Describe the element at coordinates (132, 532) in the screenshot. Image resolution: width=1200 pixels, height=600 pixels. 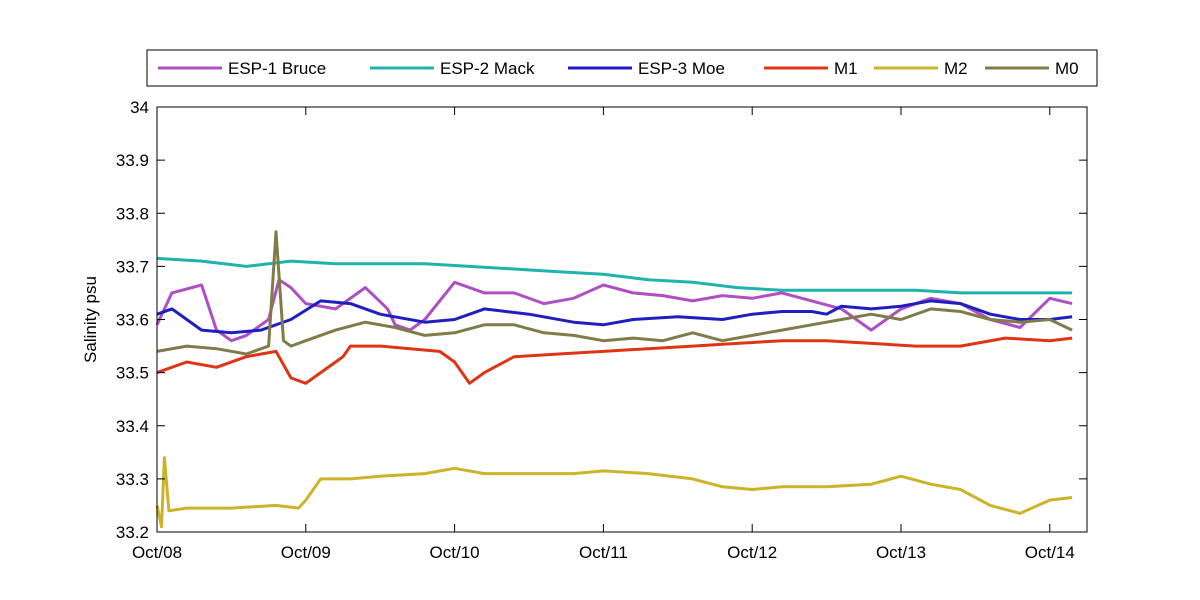
I see `y-tick-label: 33.2` at that location.